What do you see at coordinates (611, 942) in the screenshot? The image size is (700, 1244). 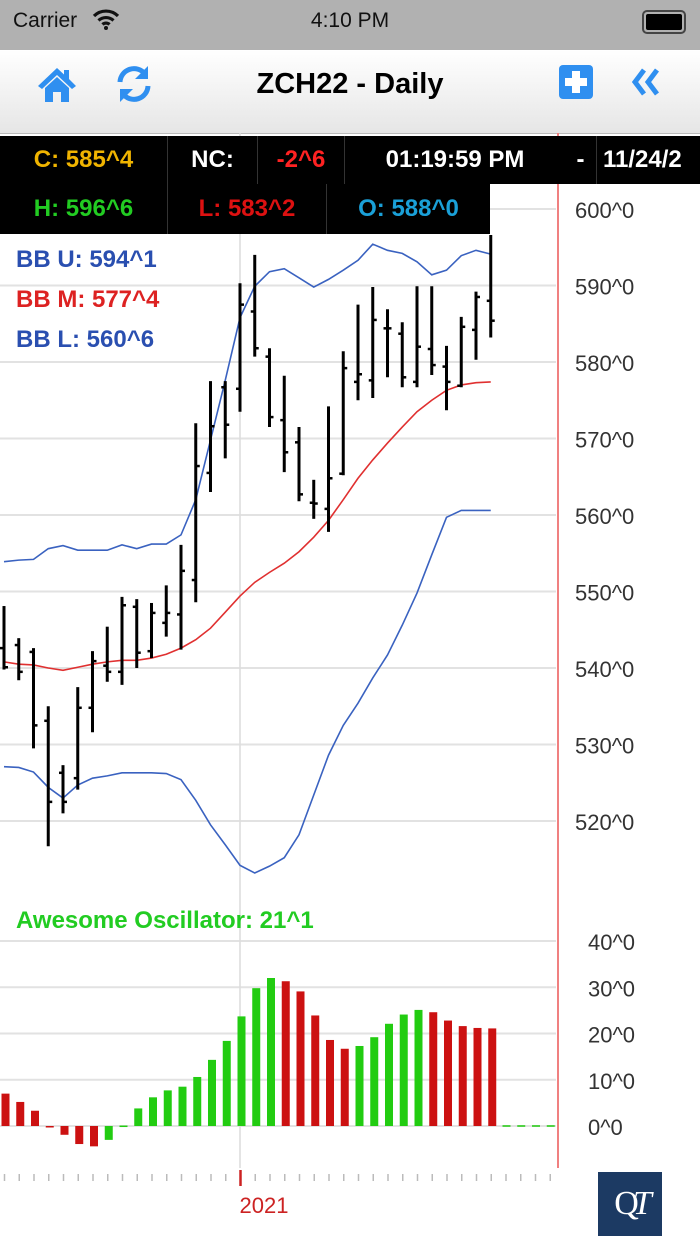 I see `ao-axis-label: 40^0` at bounding box center [611, 942].